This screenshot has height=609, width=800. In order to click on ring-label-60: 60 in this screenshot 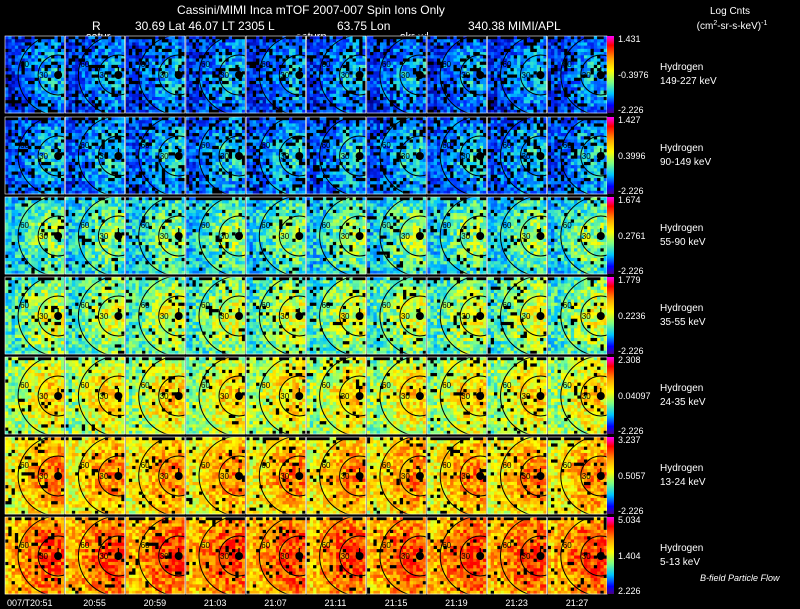, I will do `click(386, 64)`.